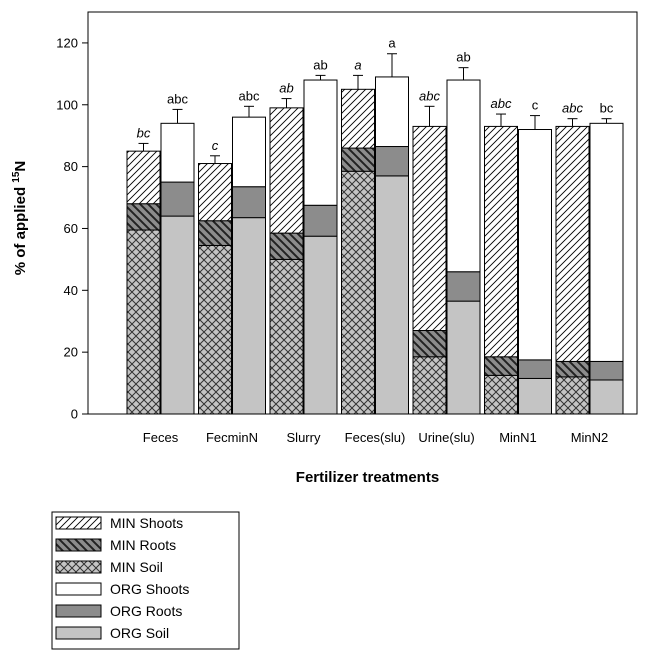 Image resolution: width=653 pixels, height=650 pixels. What do you see at coordinates (446, 437) in the screenshot?
I see `x-tick-label: Urine(slu)` at bounding box center [446, 437].